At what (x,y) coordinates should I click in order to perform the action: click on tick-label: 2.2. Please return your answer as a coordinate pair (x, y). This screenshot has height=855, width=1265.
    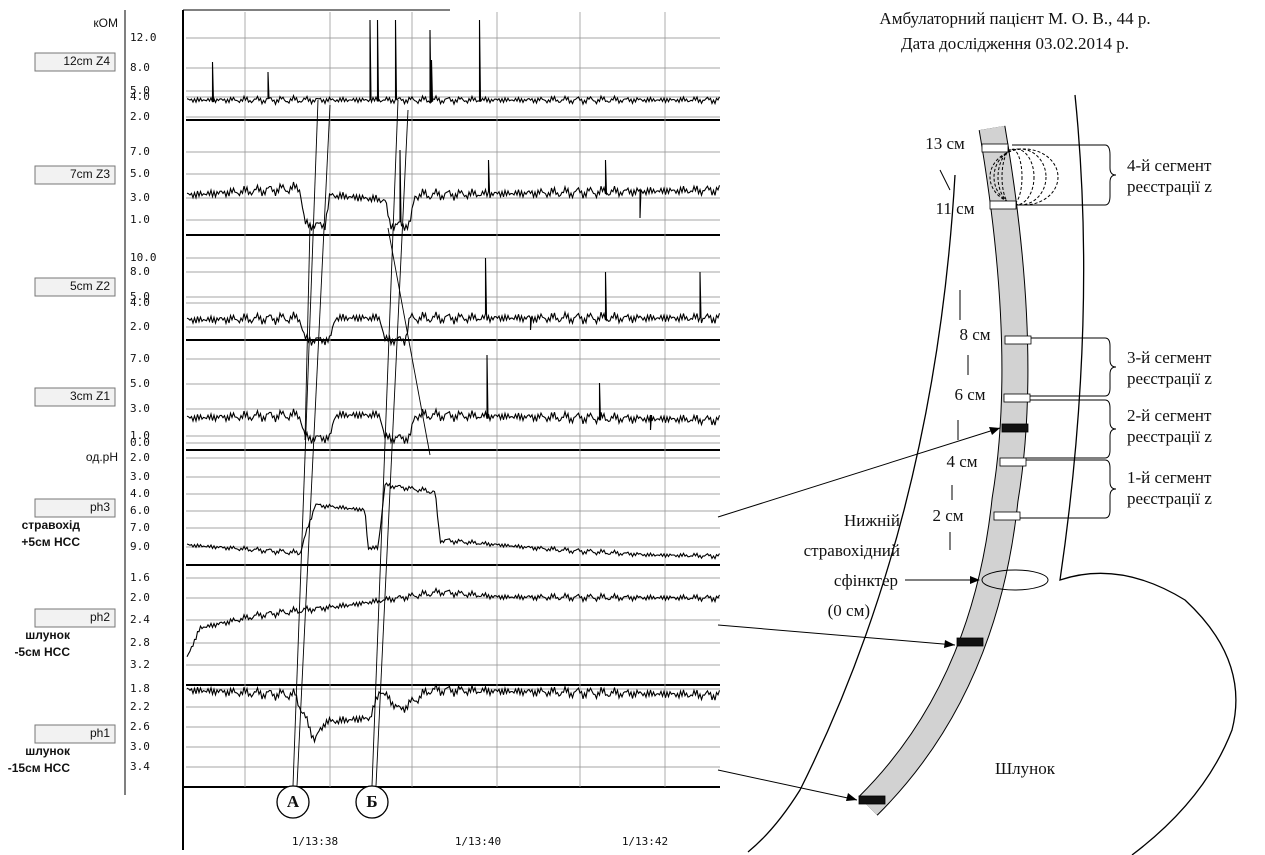
    Looking at the image, I should click on (140, 706).